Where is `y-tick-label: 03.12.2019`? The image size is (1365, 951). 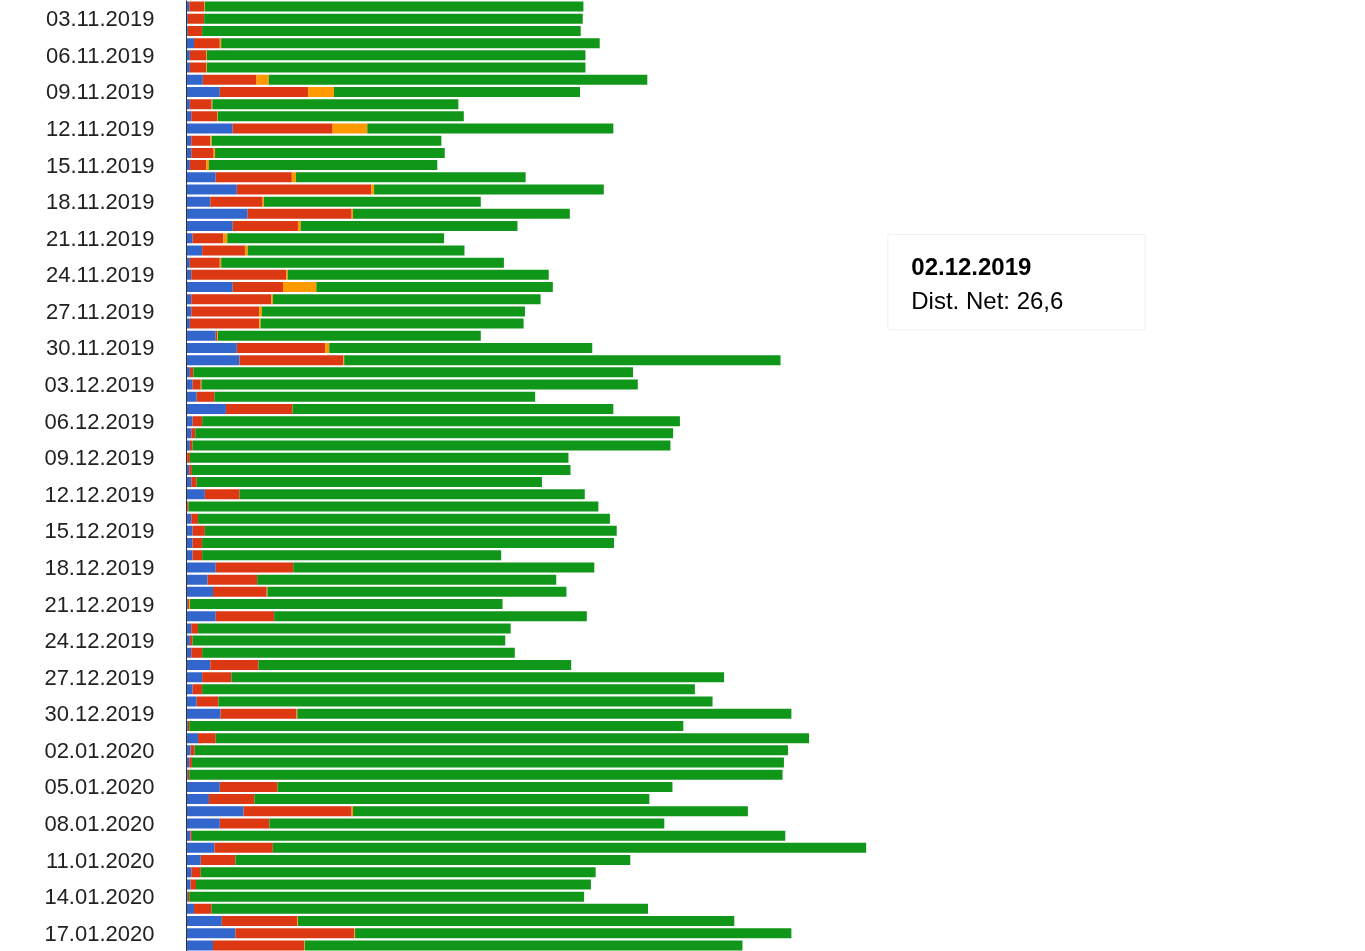 y-tick-label: 03.12.2019 is located at coordinates (99, 385).